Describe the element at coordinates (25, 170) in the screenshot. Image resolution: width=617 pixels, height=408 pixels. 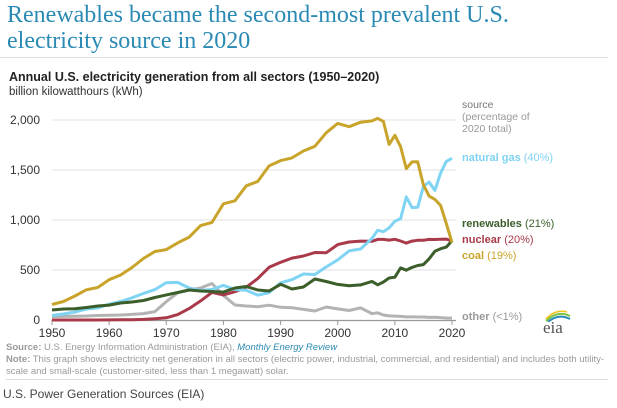
I see `y-tick-label: 1,500` at that location.